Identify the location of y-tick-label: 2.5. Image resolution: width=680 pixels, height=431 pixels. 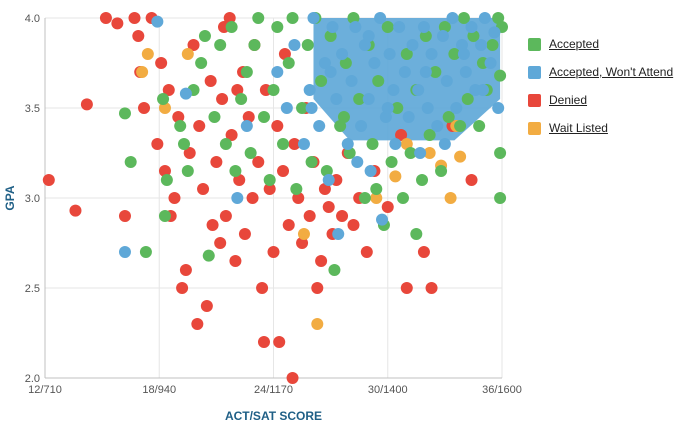
(32, 289).